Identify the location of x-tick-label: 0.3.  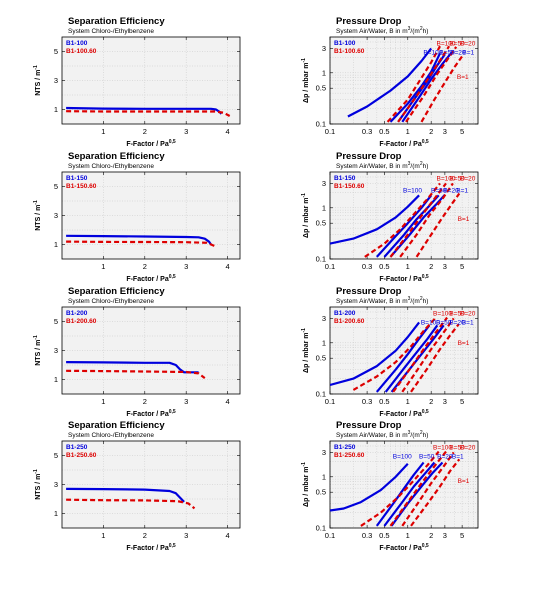
(367, 401).